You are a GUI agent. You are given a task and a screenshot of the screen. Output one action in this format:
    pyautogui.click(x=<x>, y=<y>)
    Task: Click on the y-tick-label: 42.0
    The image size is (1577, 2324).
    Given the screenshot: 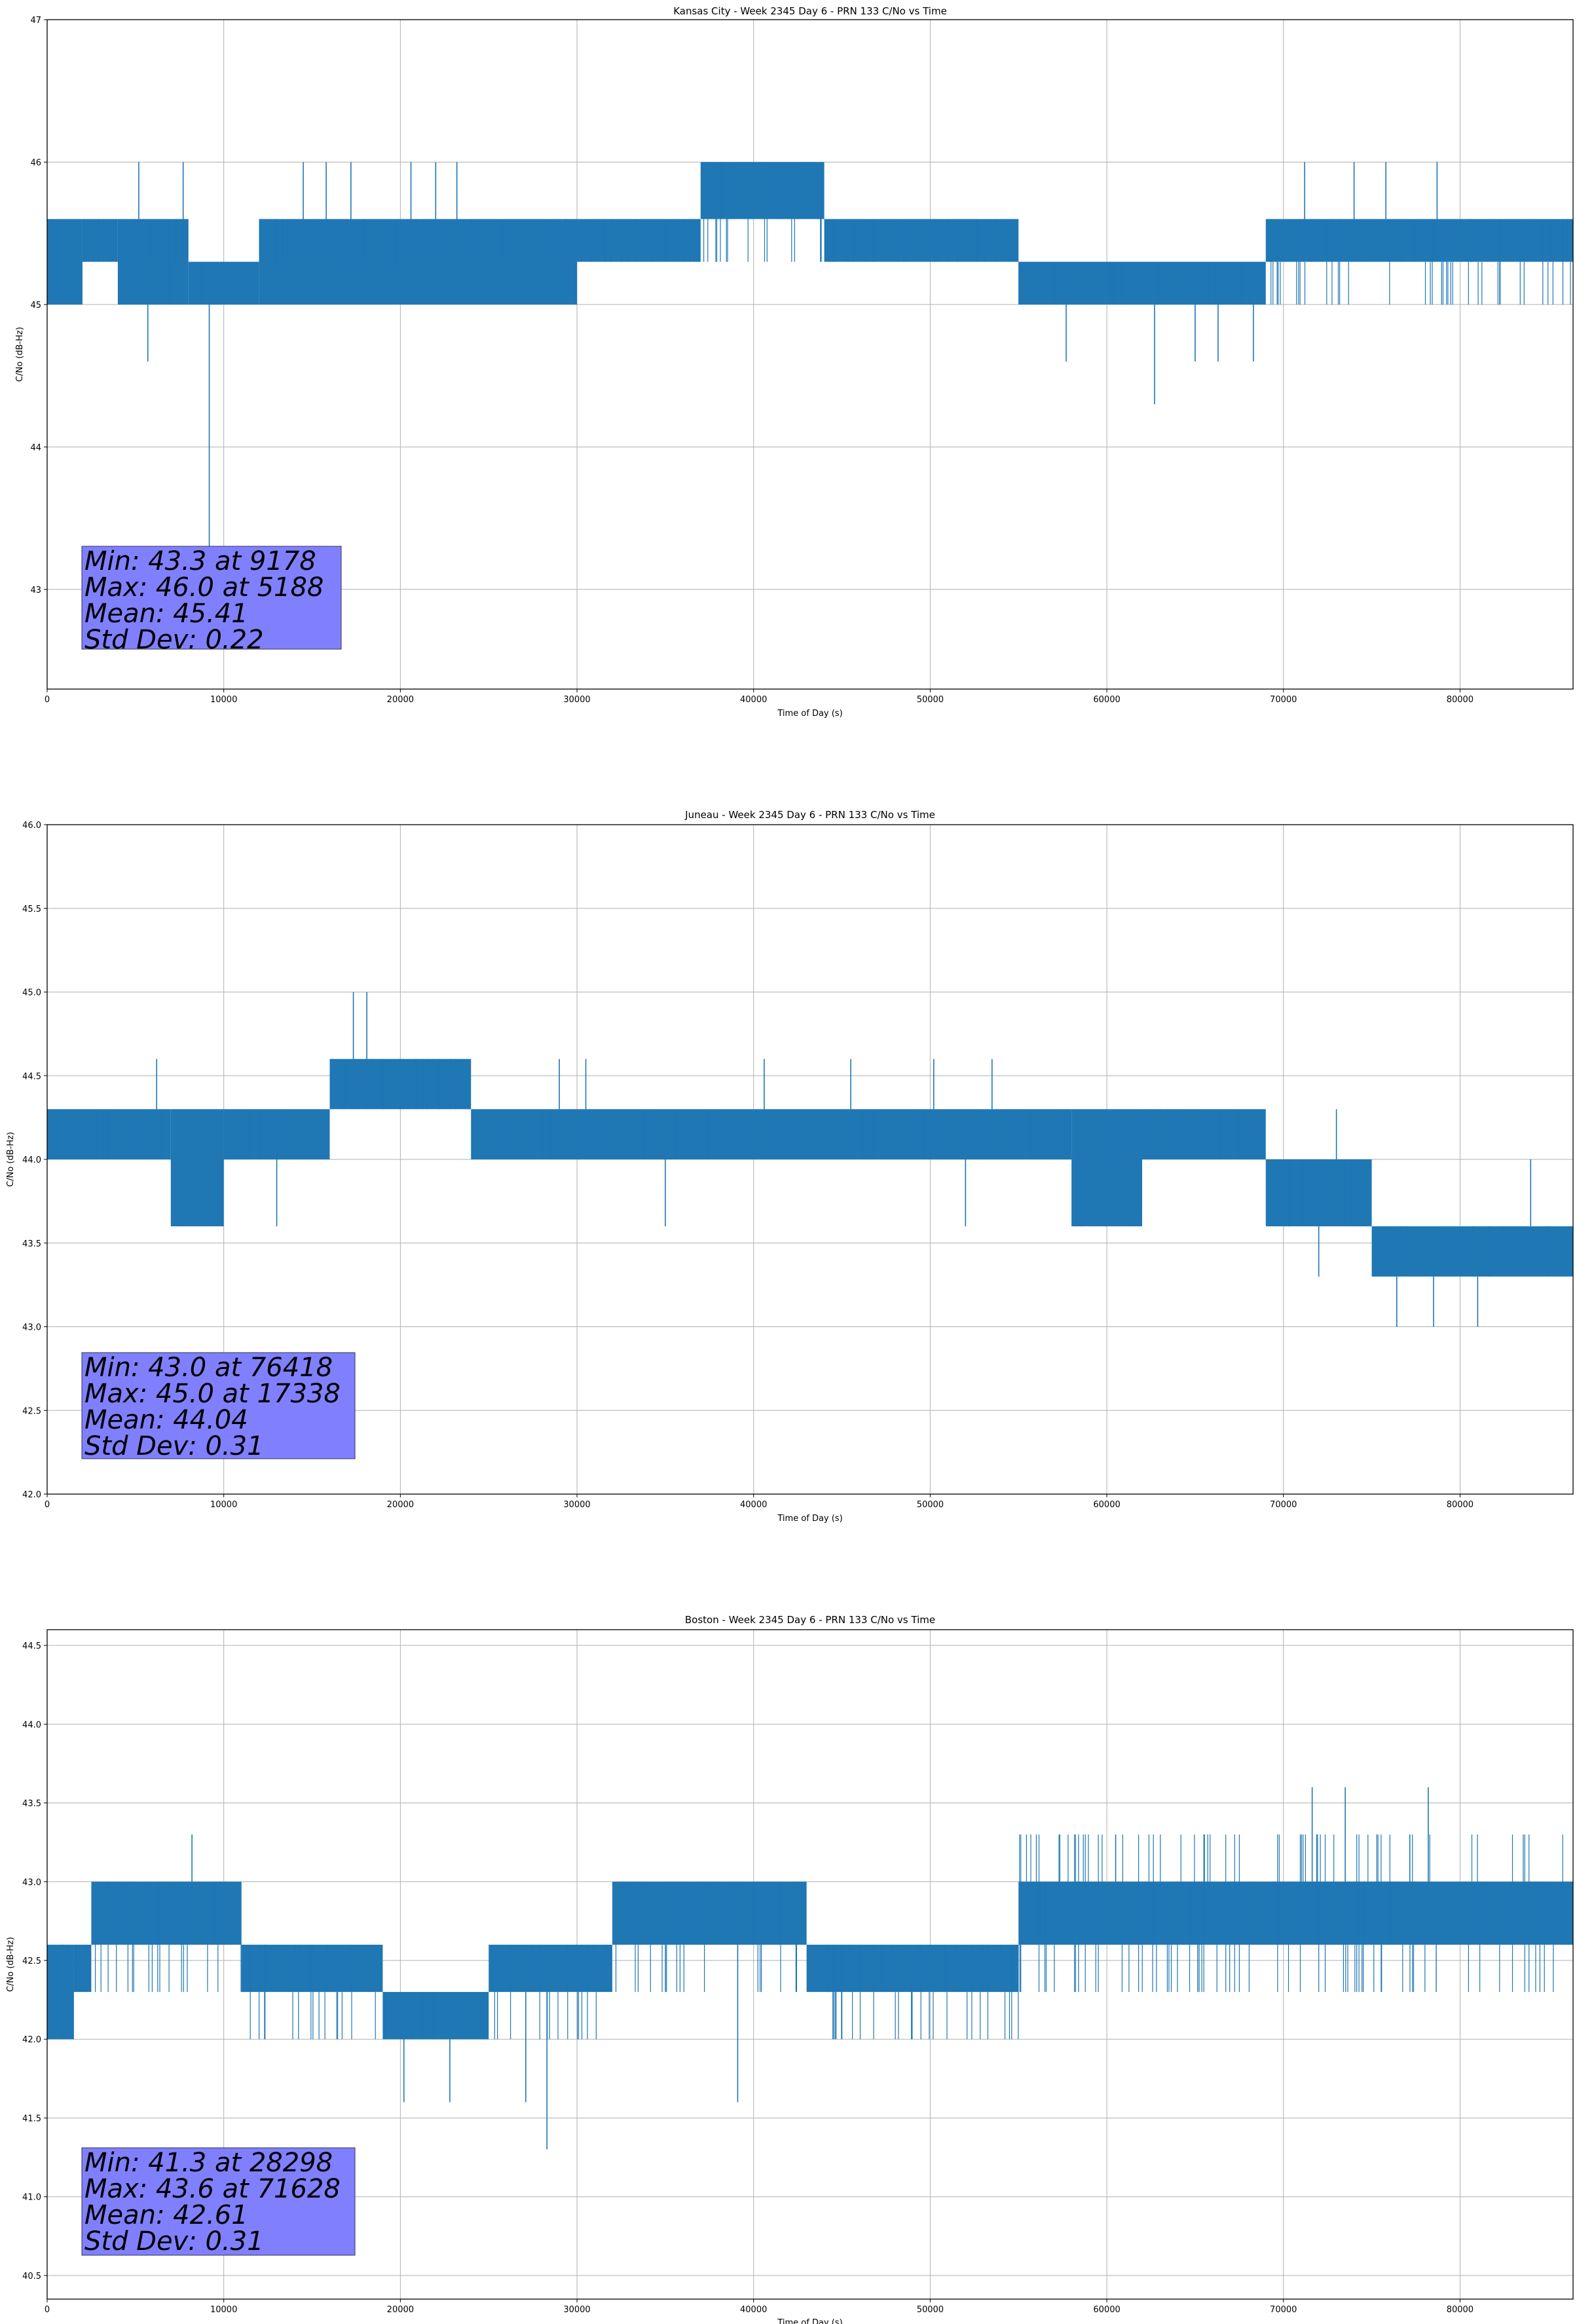 What is the action you would take?
    pyautogui.click(x=31, y=2040)
    